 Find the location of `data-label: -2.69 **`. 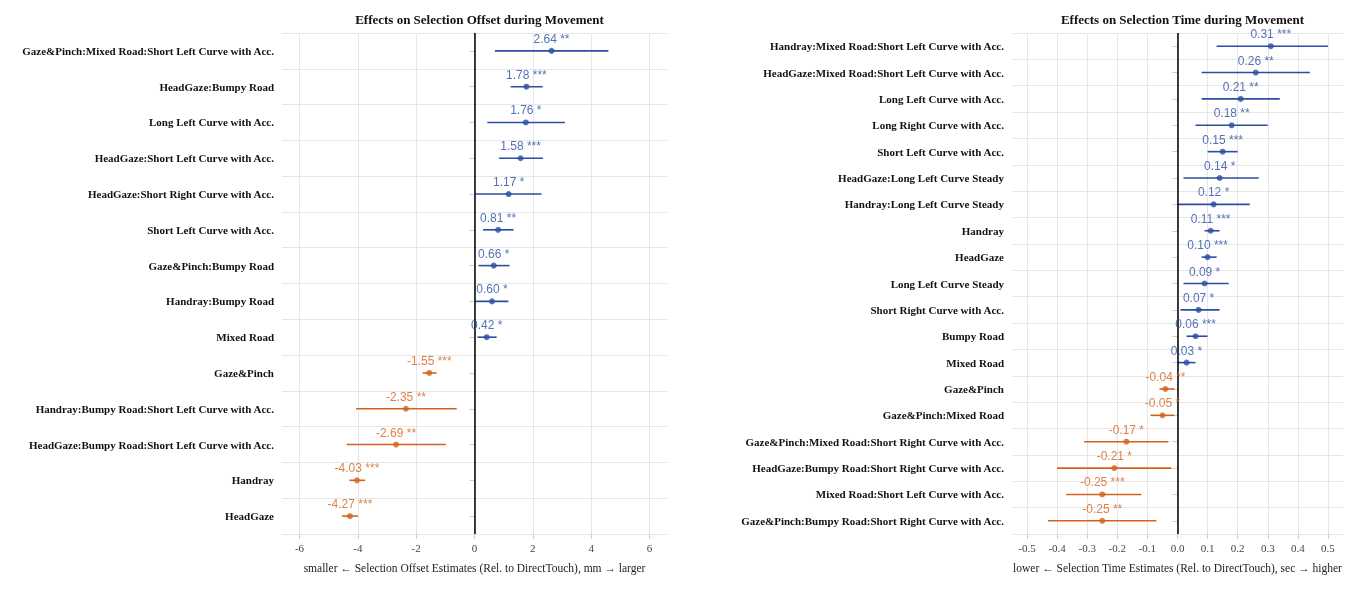

data-label: -2.69 ** is located at coordinates (396, 432).